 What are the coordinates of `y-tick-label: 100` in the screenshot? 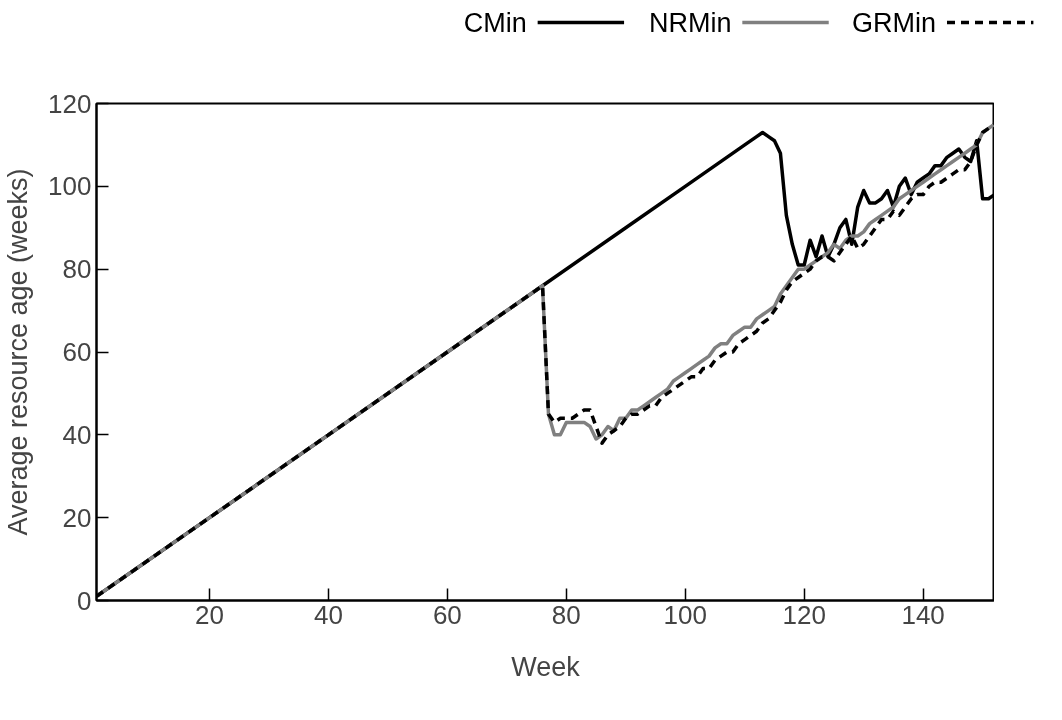 It's located at (70, 186).